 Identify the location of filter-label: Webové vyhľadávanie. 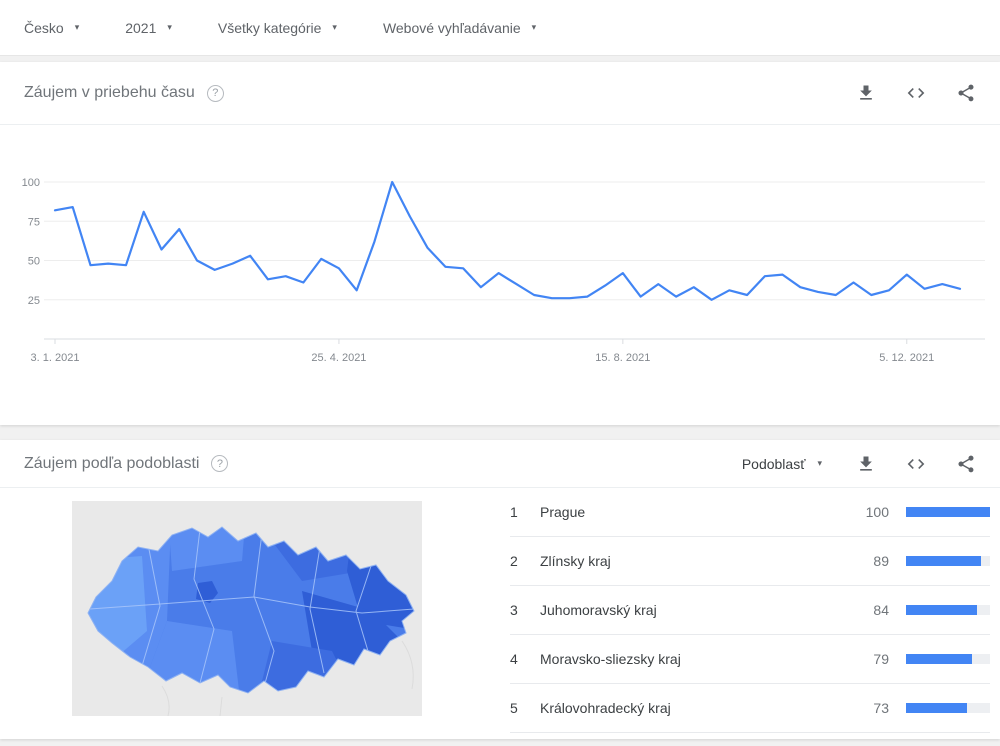
(451, 27).